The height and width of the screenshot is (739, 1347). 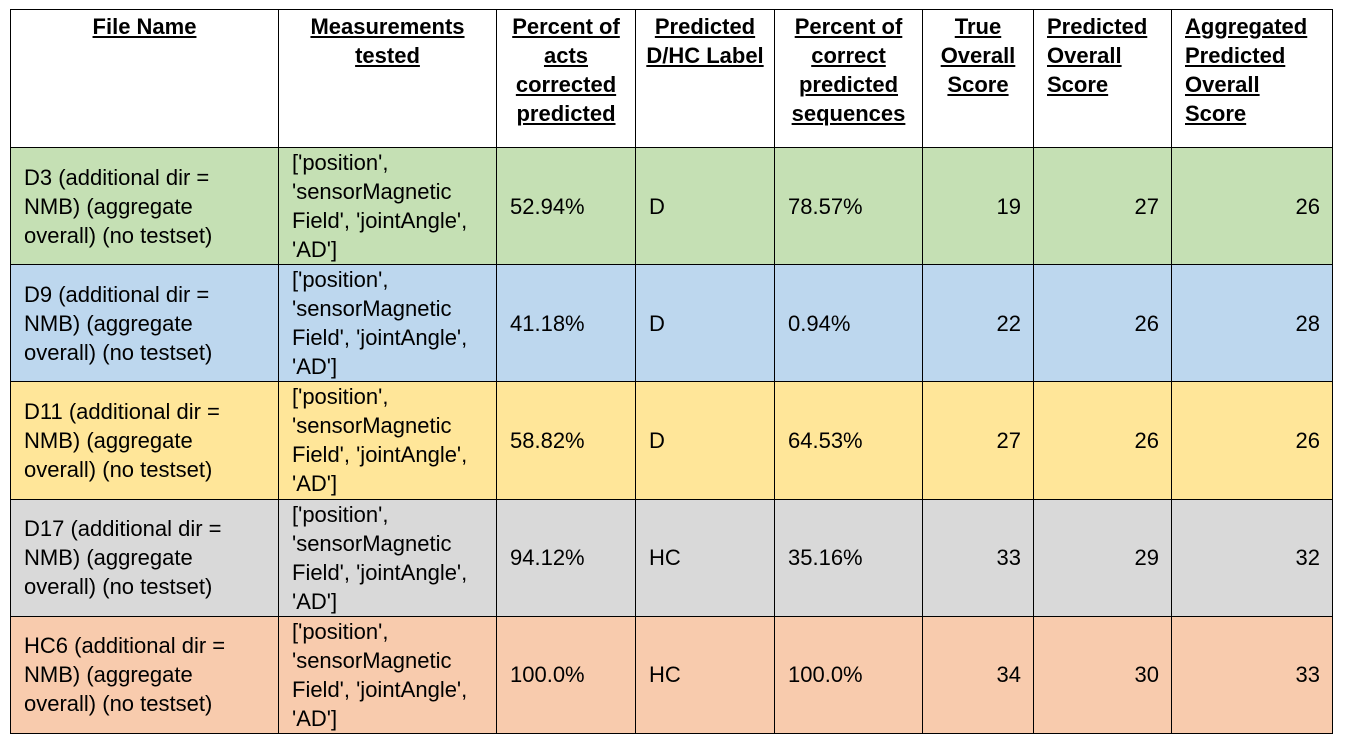 What do you see at coordinates (144, 78) in the screenshot?
I see `column-header-file-name: File Name` at bounding box center [144, 78].